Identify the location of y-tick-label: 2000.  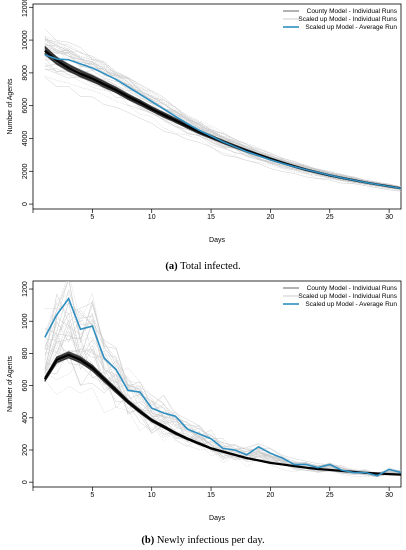
(25, 171).